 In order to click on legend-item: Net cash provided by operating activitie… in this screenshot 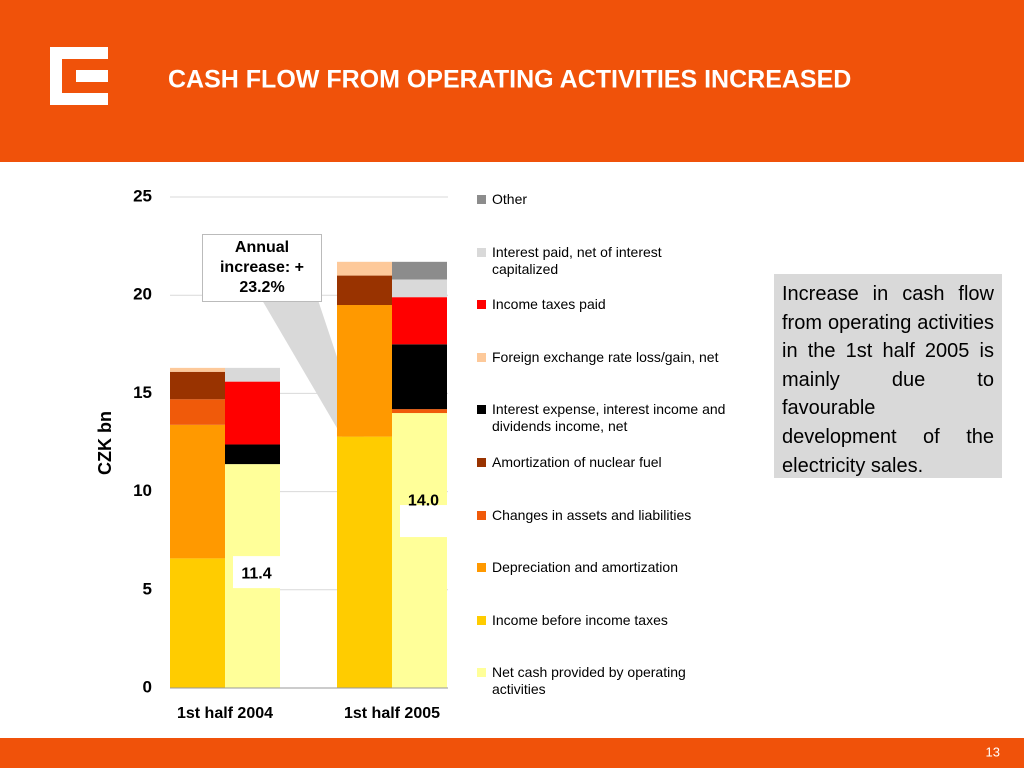, I will do `click(602, 681)`.